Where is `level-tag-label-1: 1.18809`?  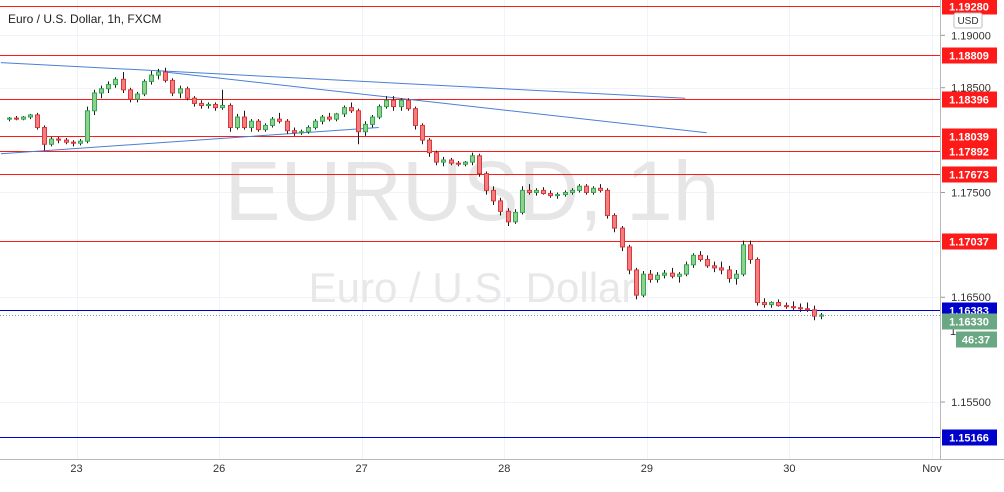
level-tag-label-1: 1.18809 is located at coordinates (969, 57).